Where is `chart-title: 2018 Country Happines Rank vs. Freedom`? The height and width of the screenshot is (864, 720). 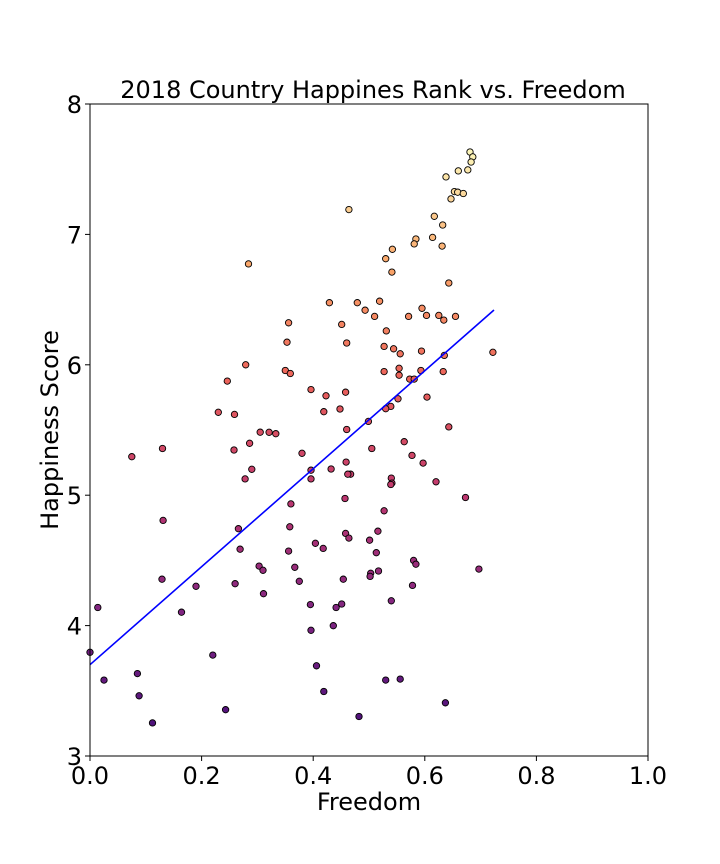
chart-title: 2018 Country Happines Rank vs. Freedom is located at coordinates (372, 90).